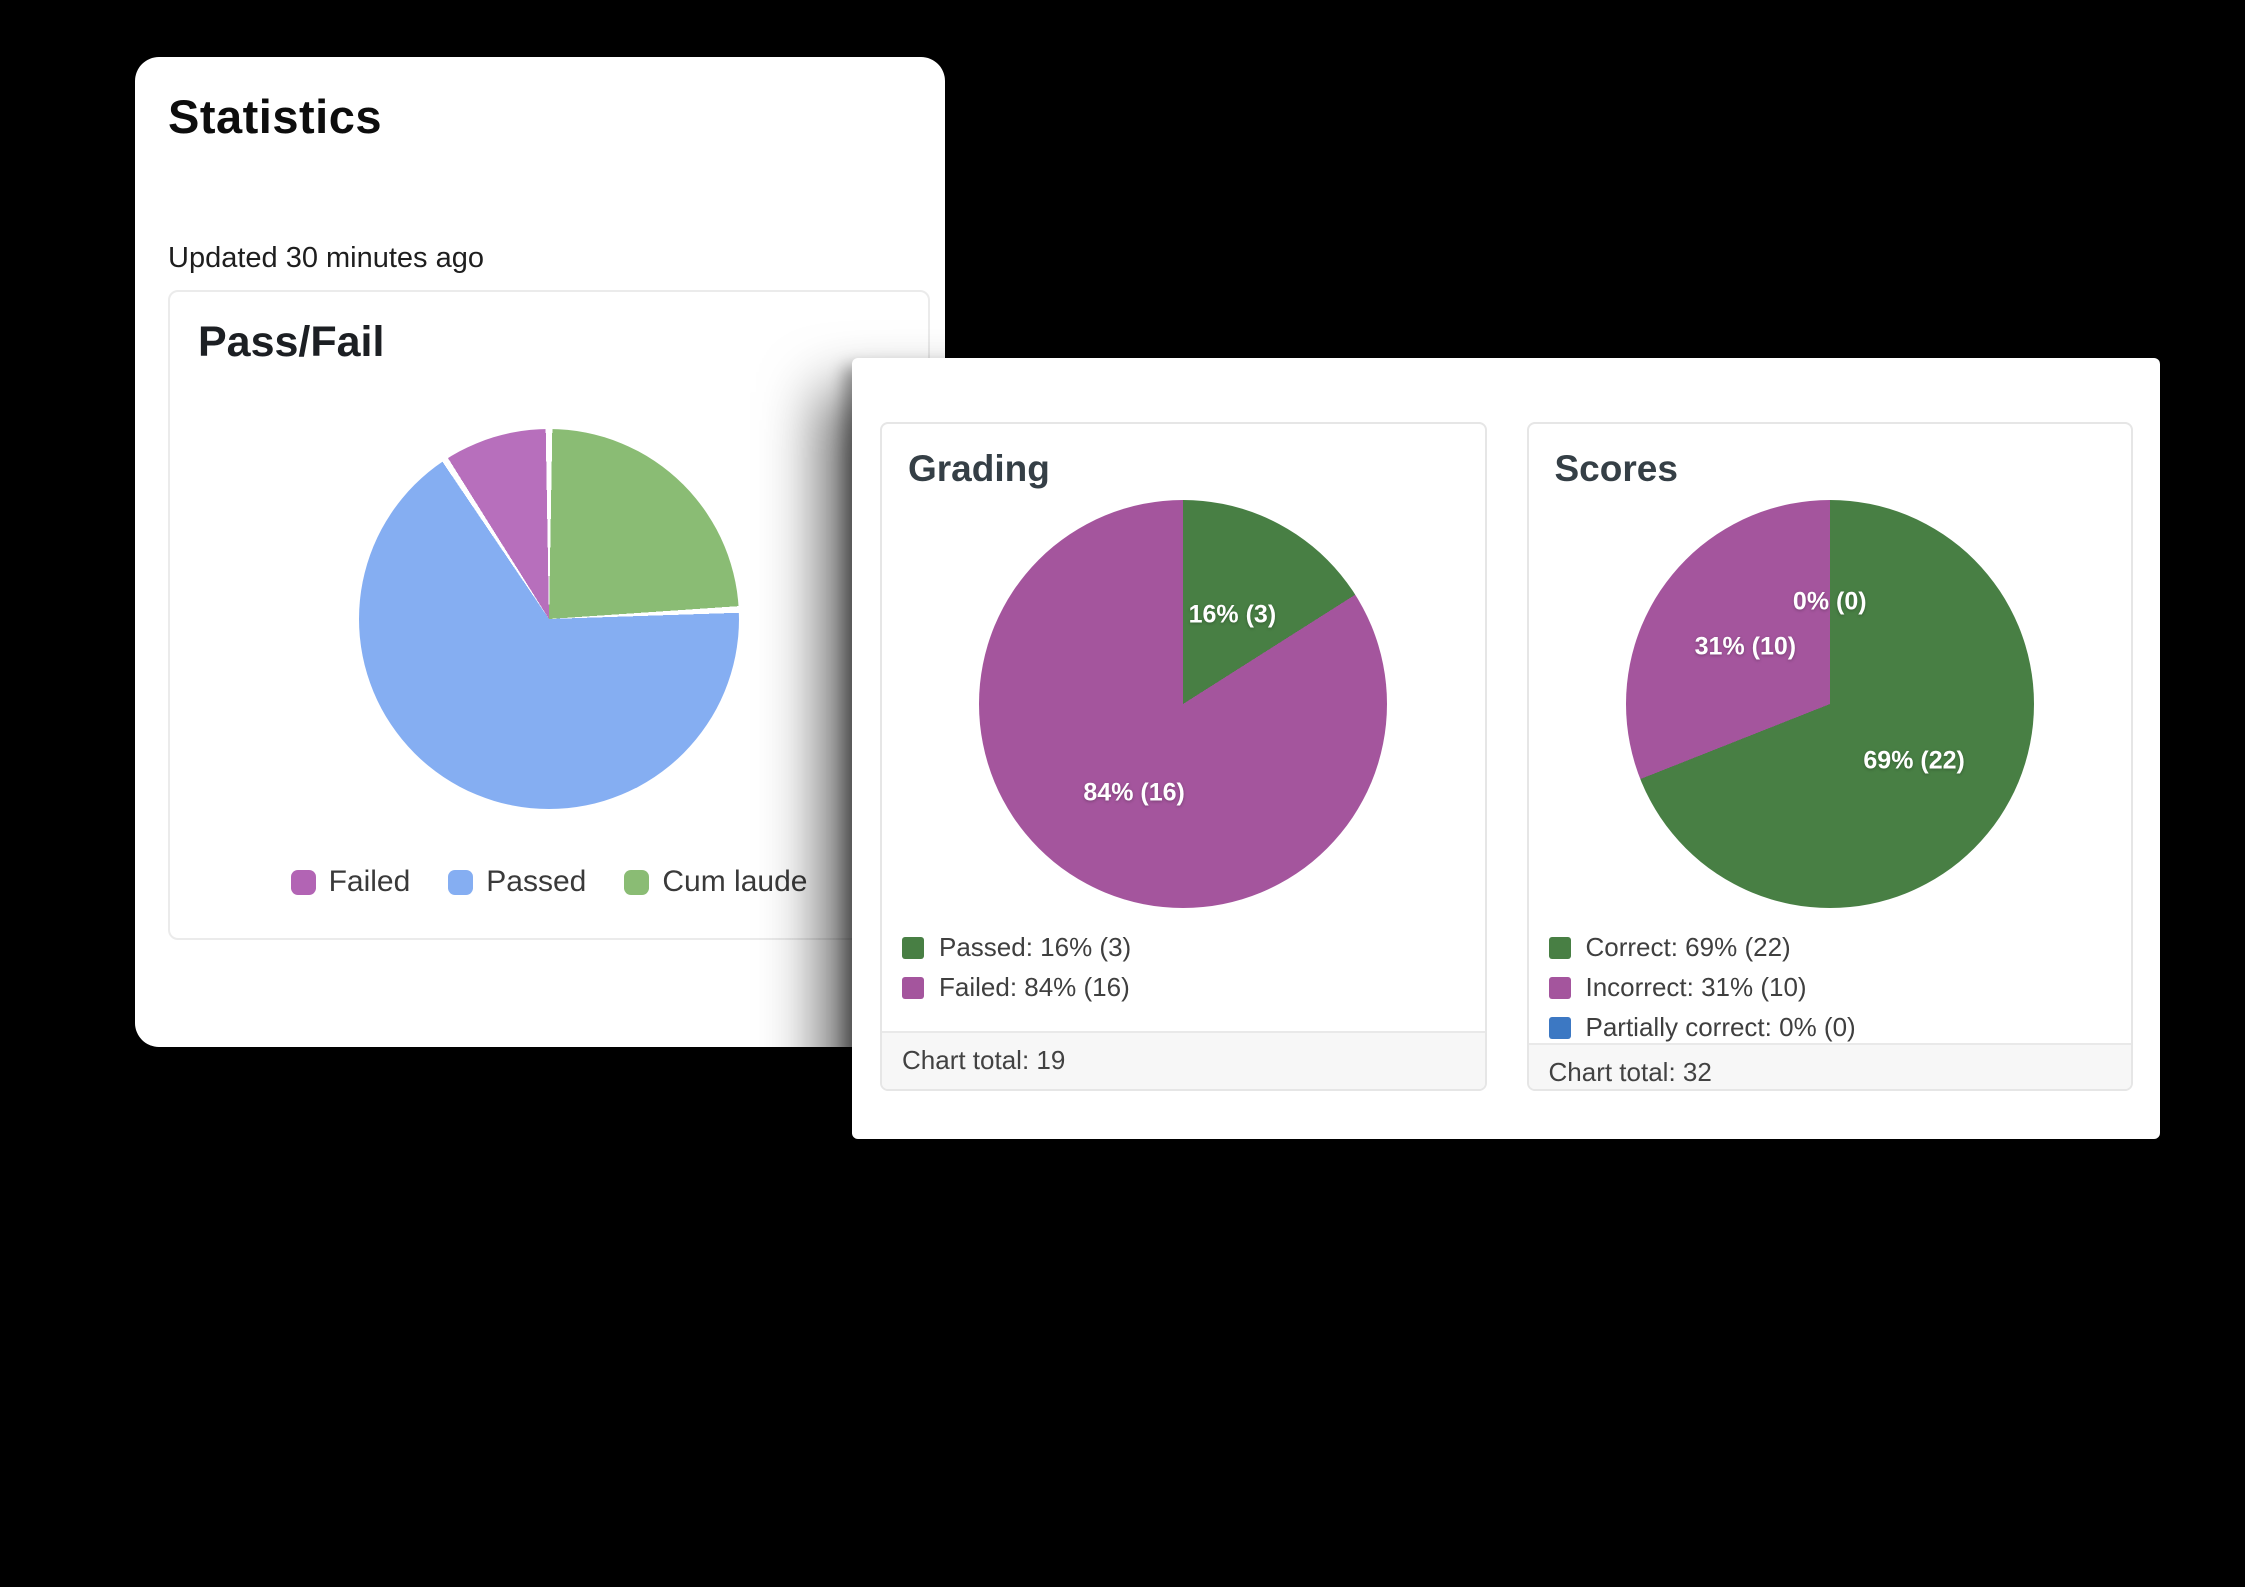 This screenshot has width=2245, height=1587. Describe the element at coordinates (369, 881) in the screenshot. I see `legend-label: Failed` at that location.